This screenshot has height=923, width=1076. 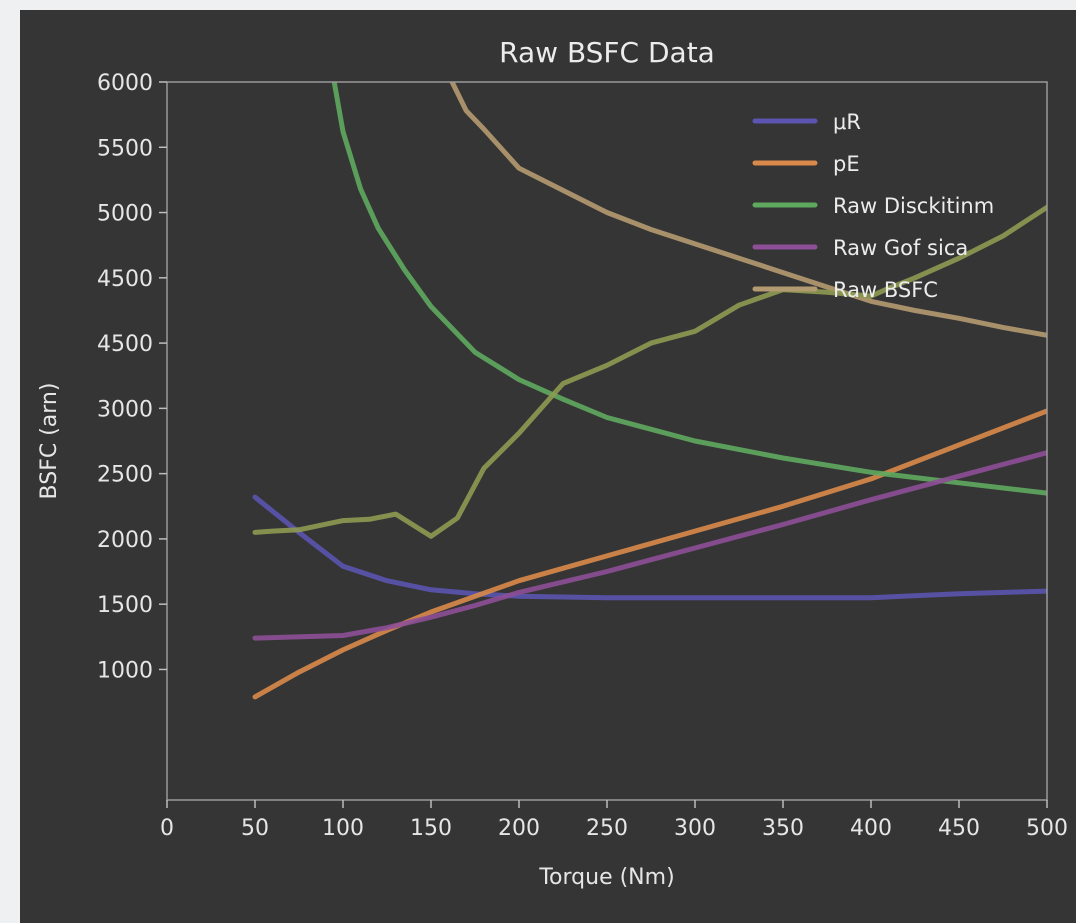 I want to click on y-tick-label: 5500, so click(x=125, y=148).